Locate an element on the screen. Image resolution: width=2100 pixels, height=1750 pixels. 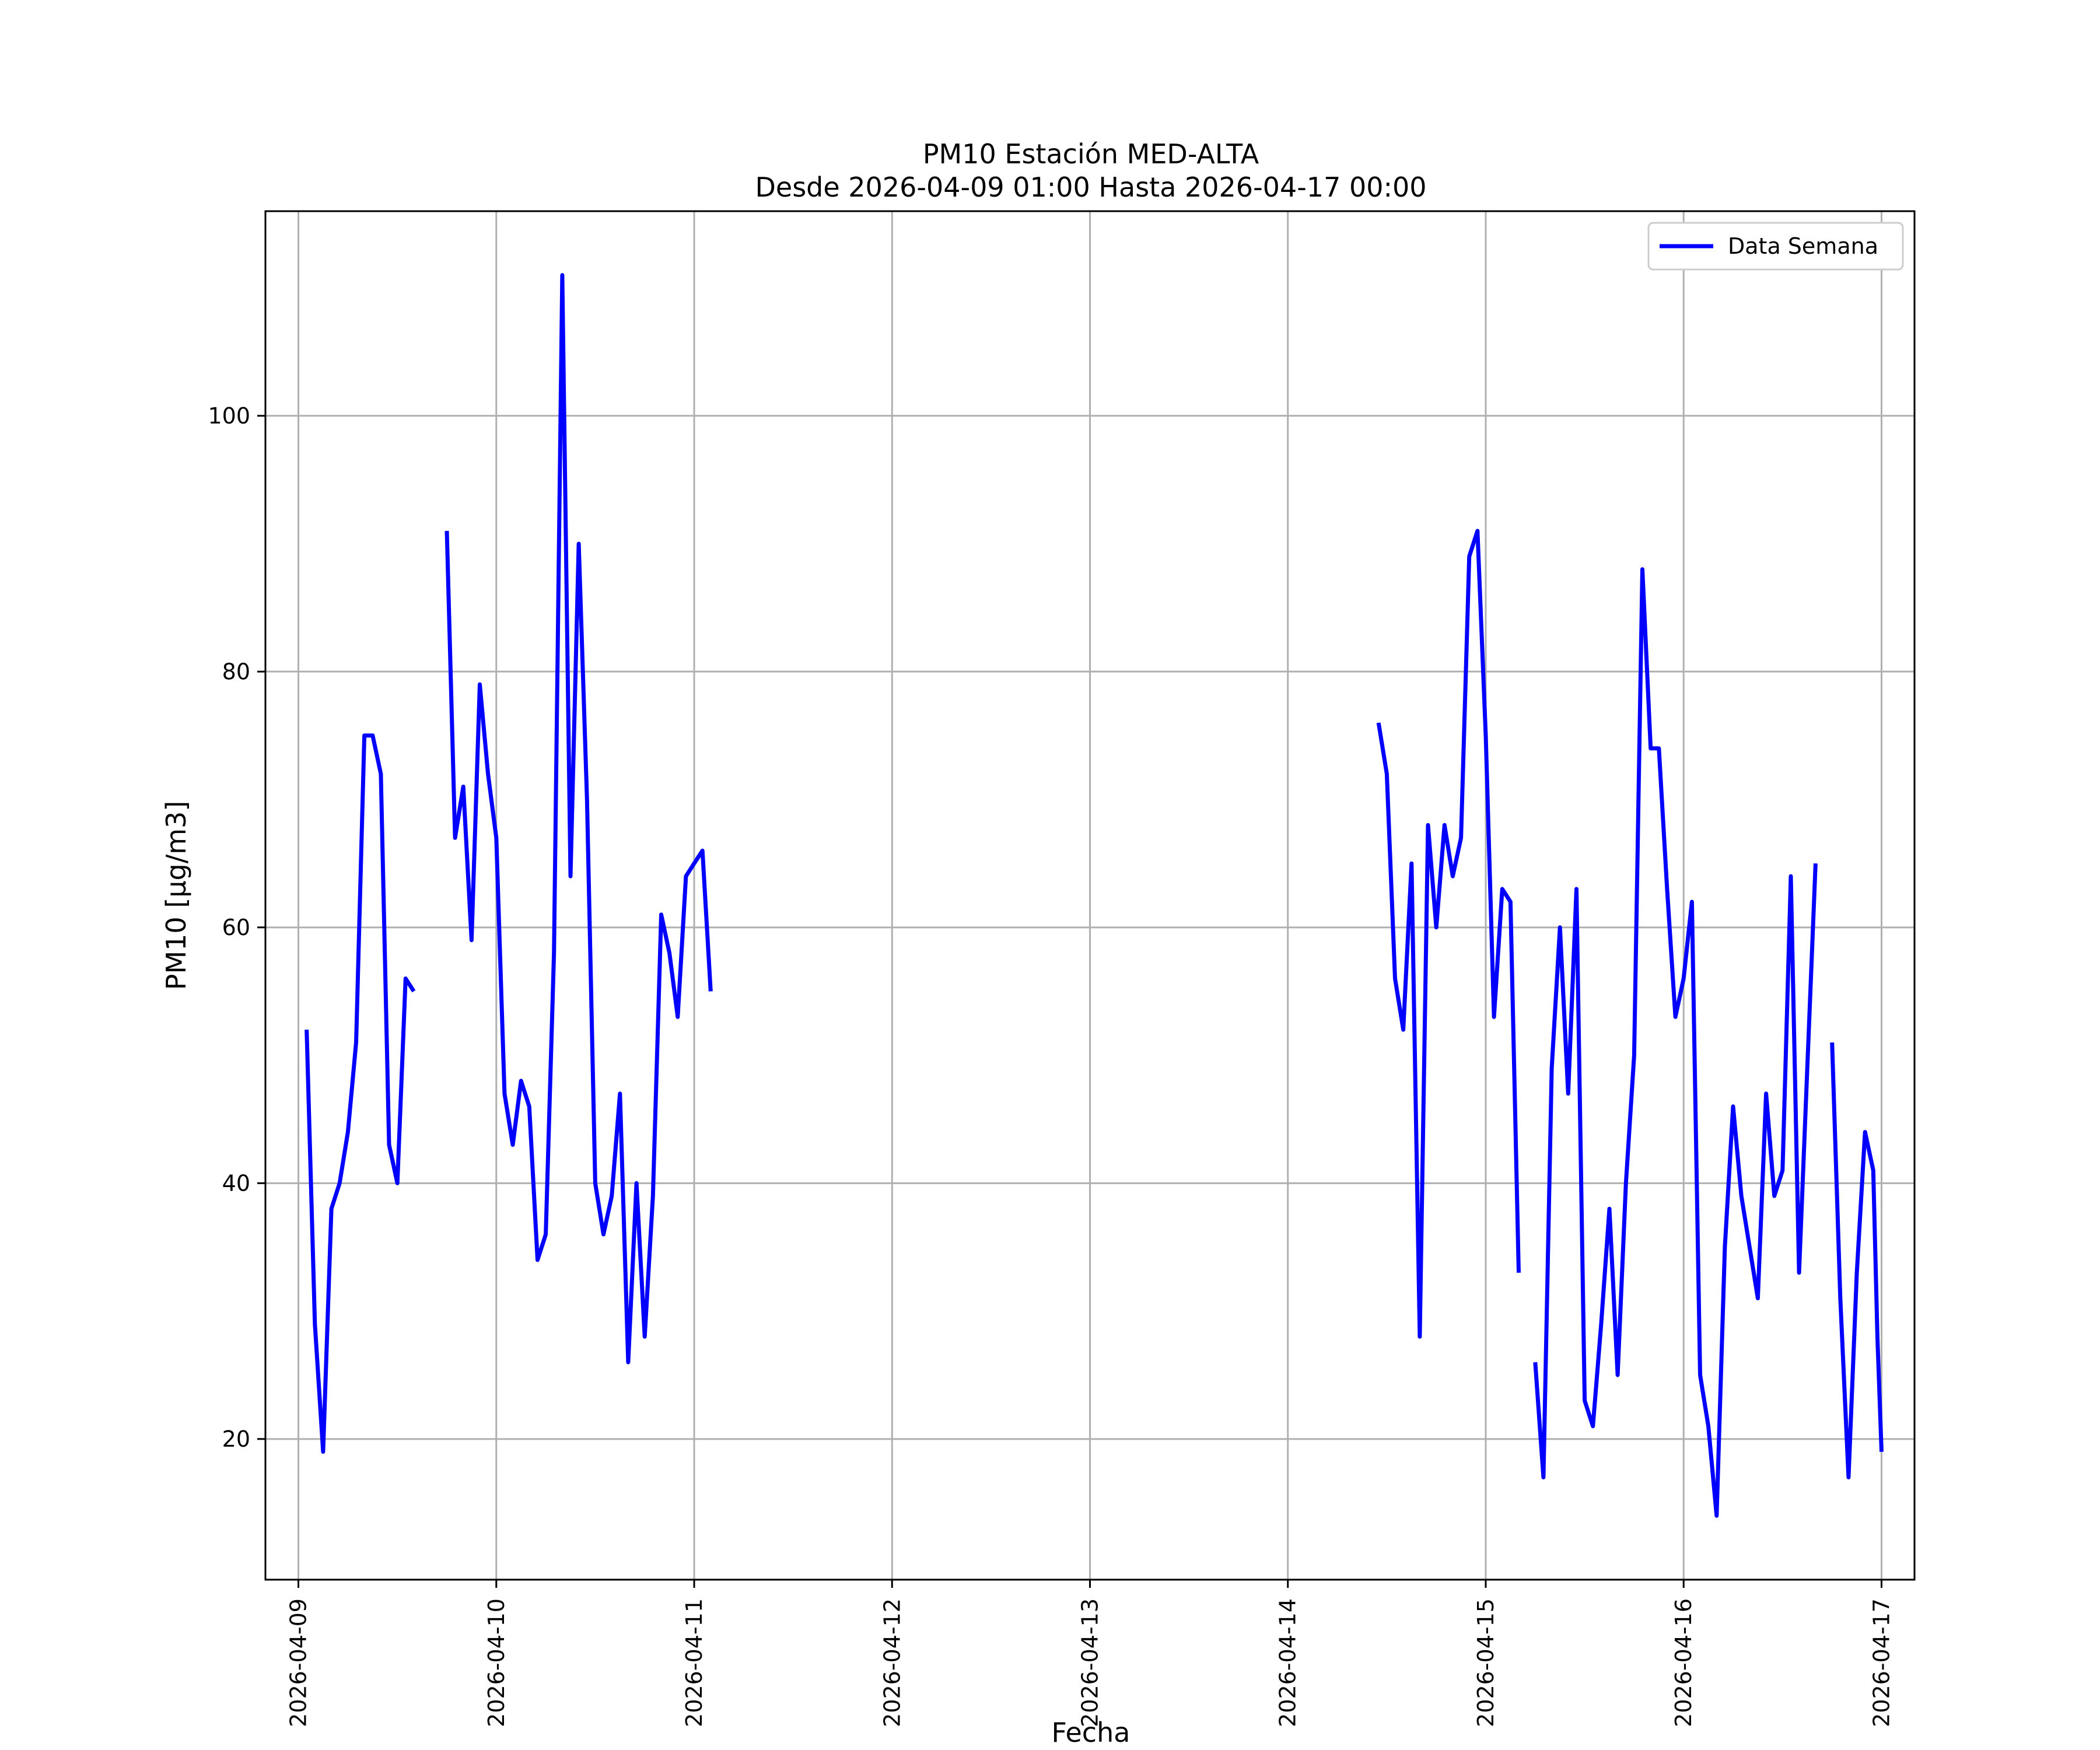
y-axis-ticks: 20 40 60 80 100 is located at coordinates (236, 928).